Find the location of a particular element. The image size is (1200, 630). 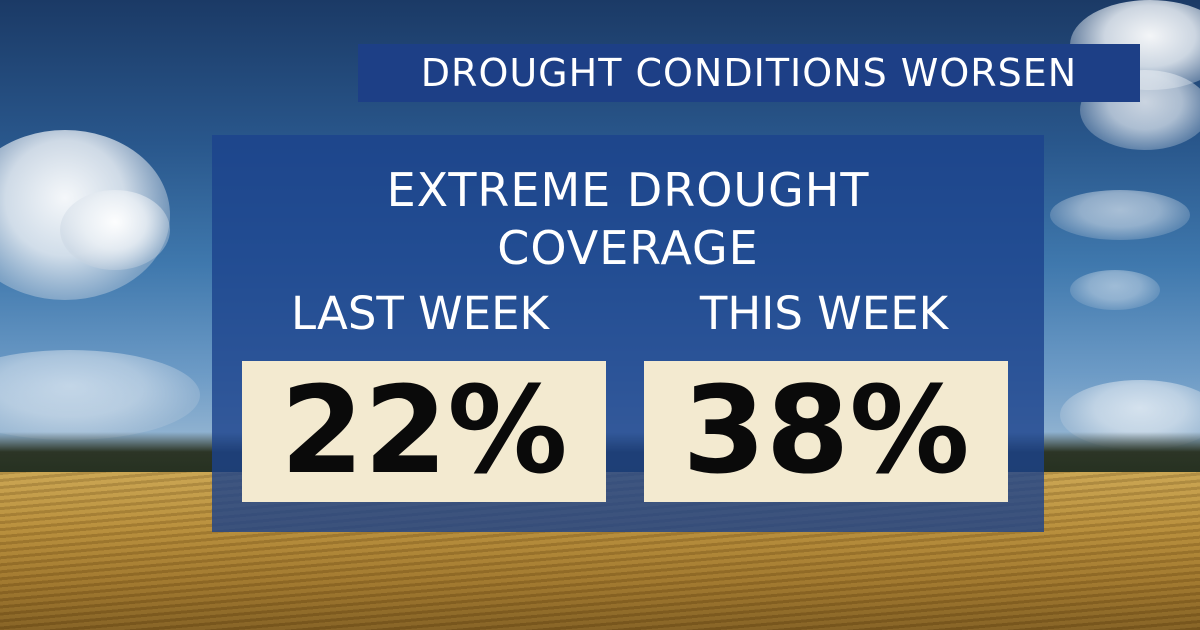

this-week-value: 38% is located at coordinates (826, 431).